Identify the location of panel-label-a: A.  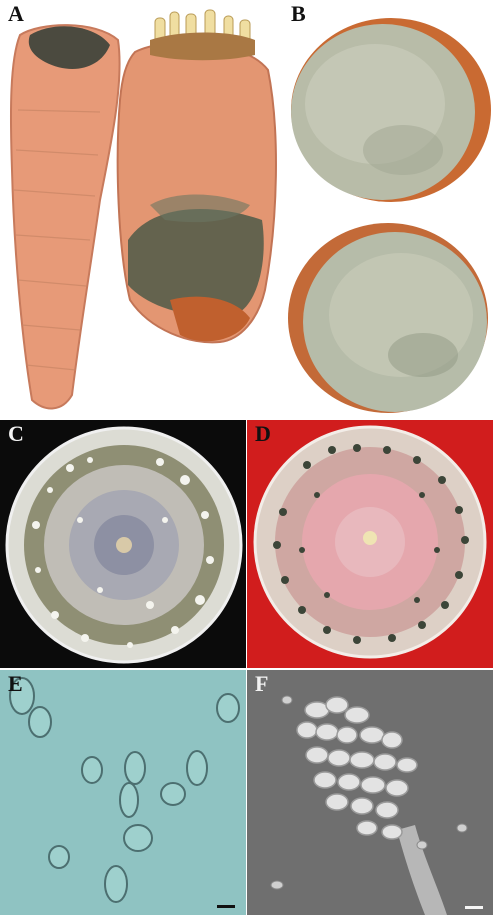
(16, 13).